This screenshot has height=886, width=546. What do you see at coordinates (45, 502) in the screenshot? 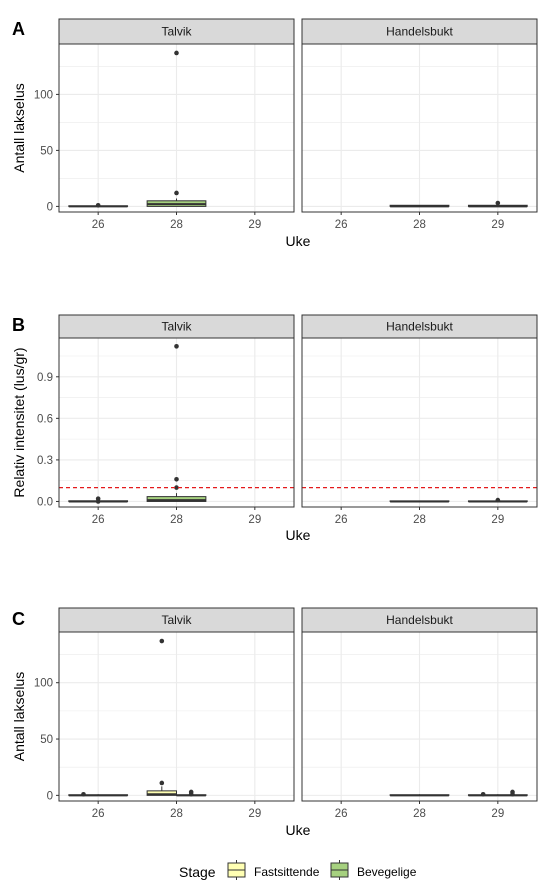
I see `y-tick-label: 0.0` at bounding box center [45, 502].